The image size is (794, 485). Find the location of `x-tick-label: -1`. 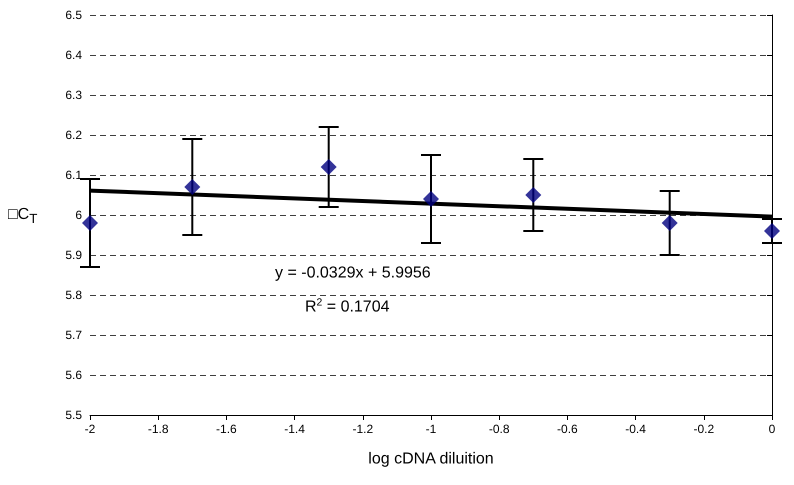

x-tick-label: -1 is located at coordinates (431, 429).